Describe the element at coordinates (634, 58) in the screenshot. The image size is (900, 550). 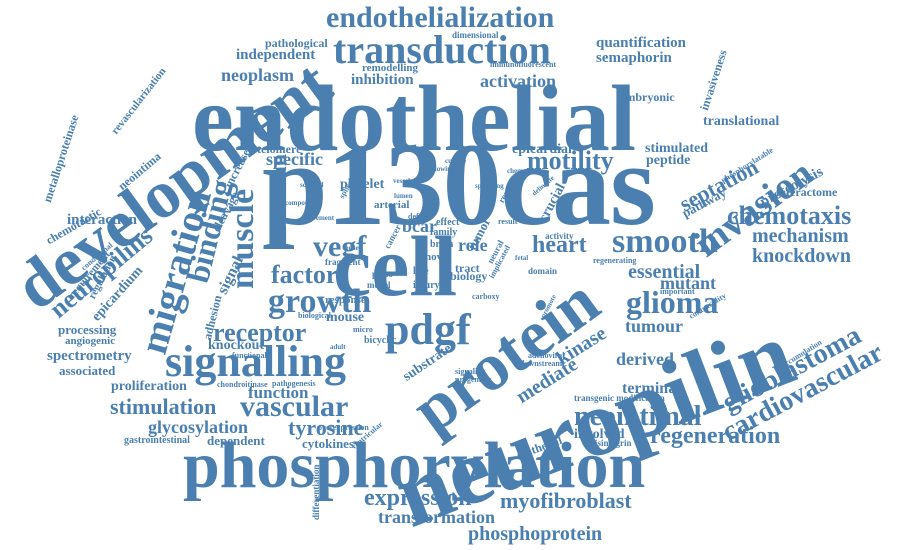
I see `word-semaphorin: semaphorin` at that location.